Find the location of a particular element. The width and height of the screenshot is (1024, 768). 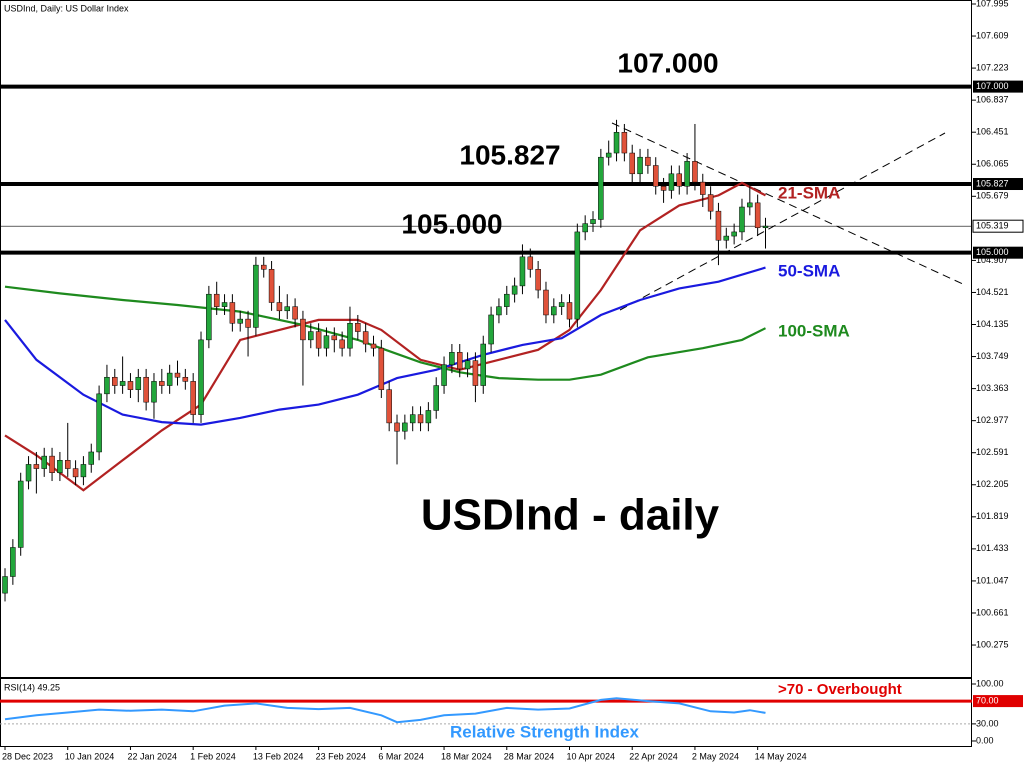

x-tick-label: 10 Jan 2024 is located at coordinates (90, 756).